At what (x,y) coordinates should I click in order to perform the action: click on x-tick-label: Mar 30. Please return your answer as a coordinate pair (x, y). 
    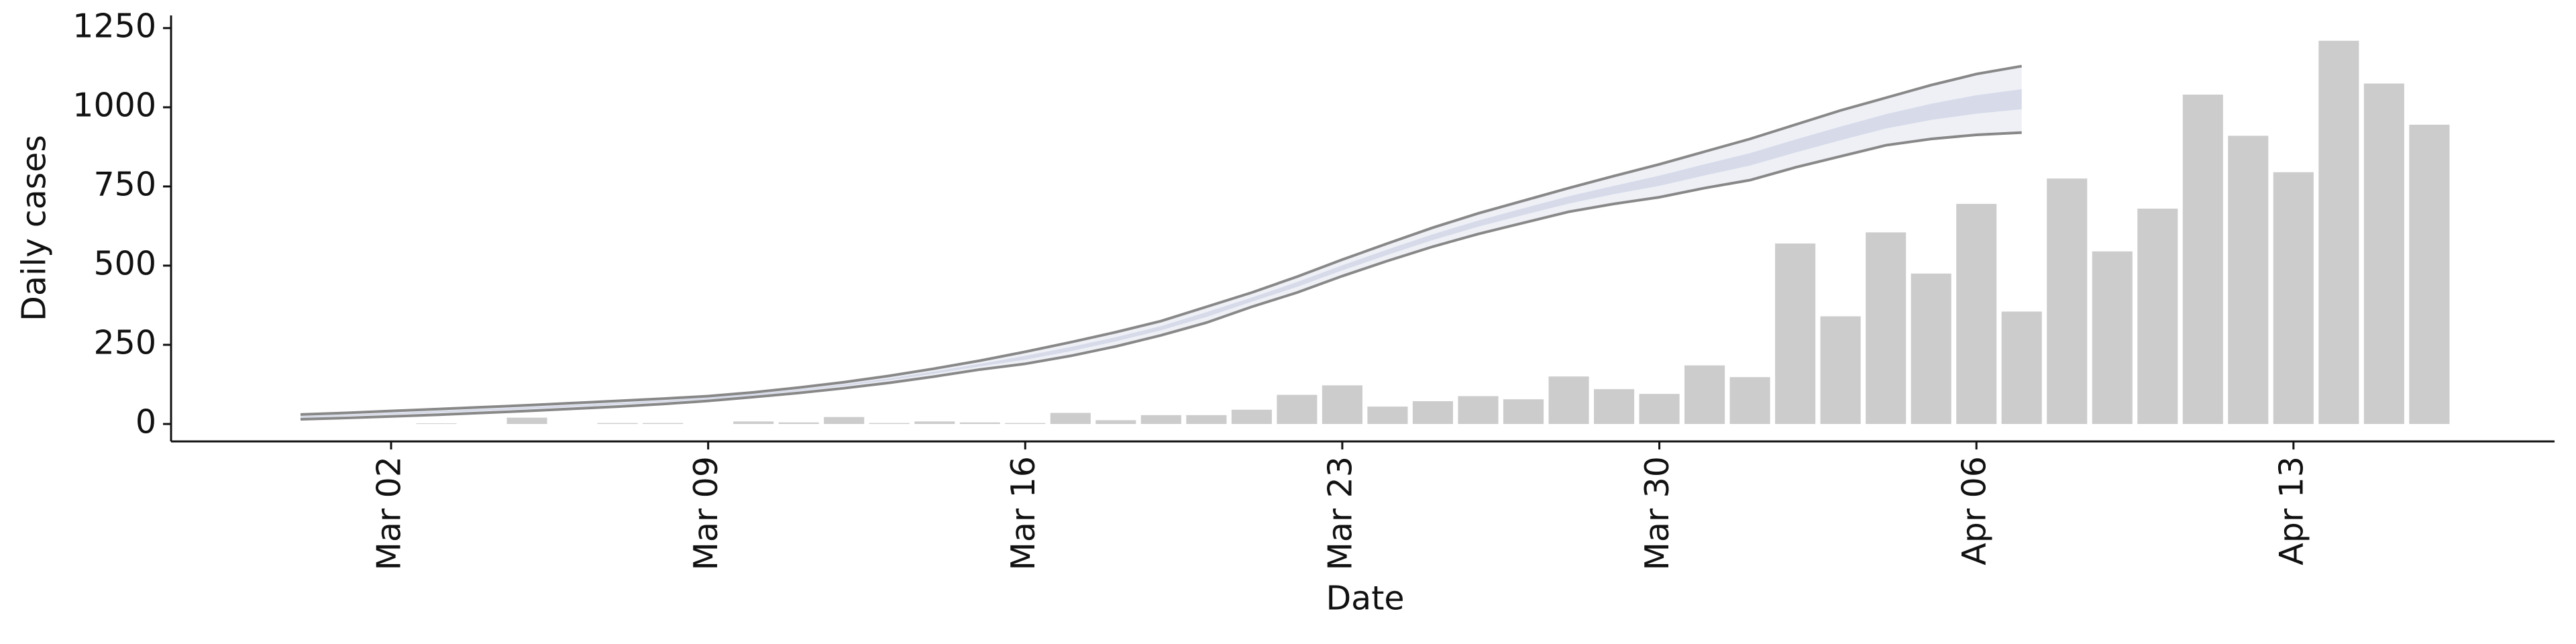
    Looking at the image, I should click on (1657, 513).